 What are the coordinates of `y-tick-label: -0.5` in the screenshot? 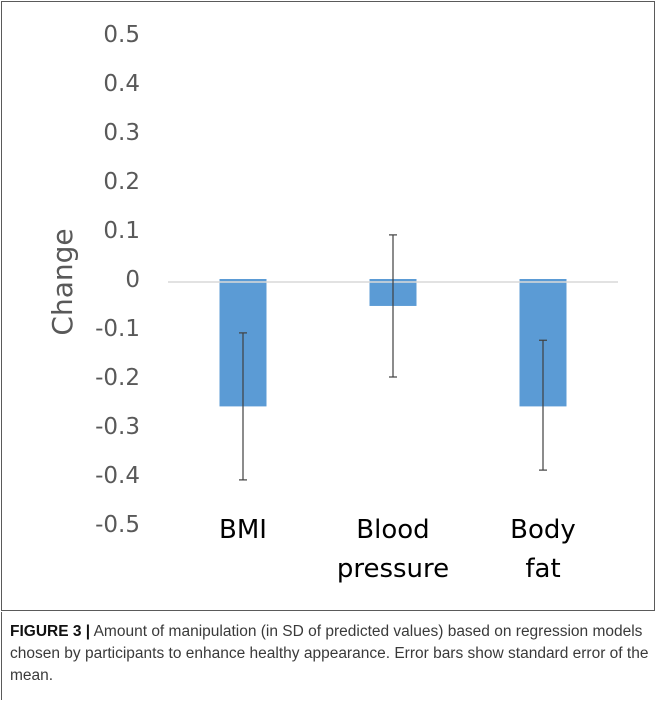 It's located at (117, 525).